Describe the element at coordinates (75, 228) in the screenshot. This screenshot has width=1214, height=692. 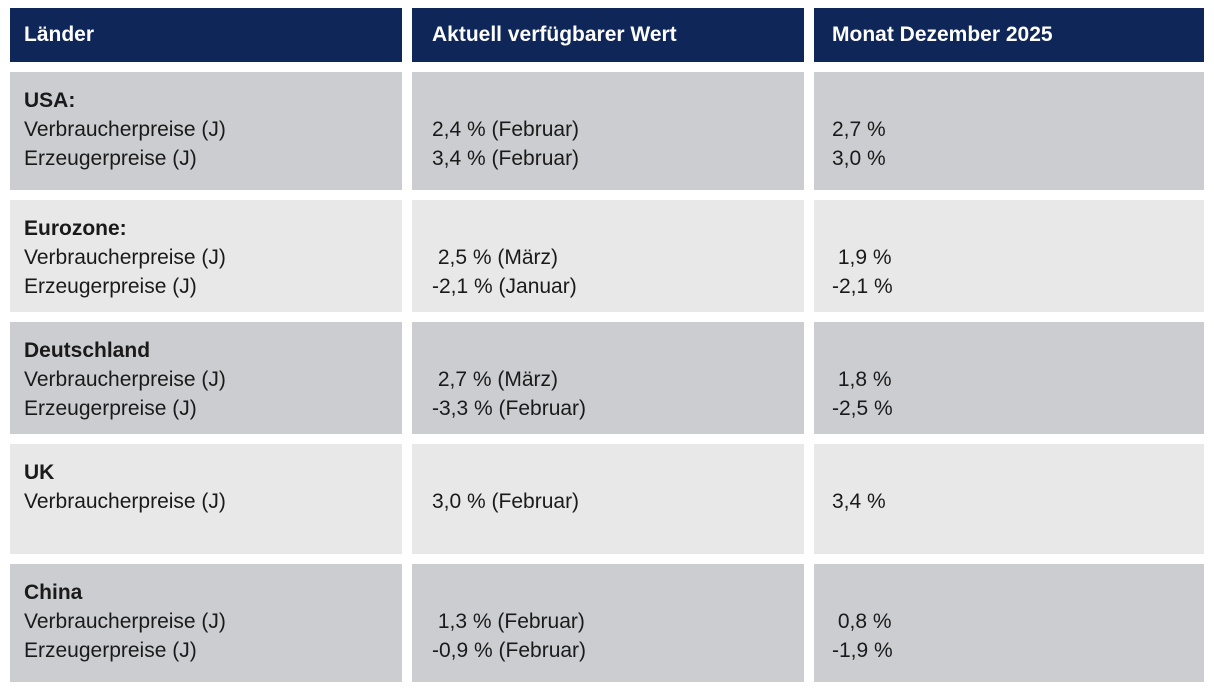
I see `country-name: Eurozone:` at that location.